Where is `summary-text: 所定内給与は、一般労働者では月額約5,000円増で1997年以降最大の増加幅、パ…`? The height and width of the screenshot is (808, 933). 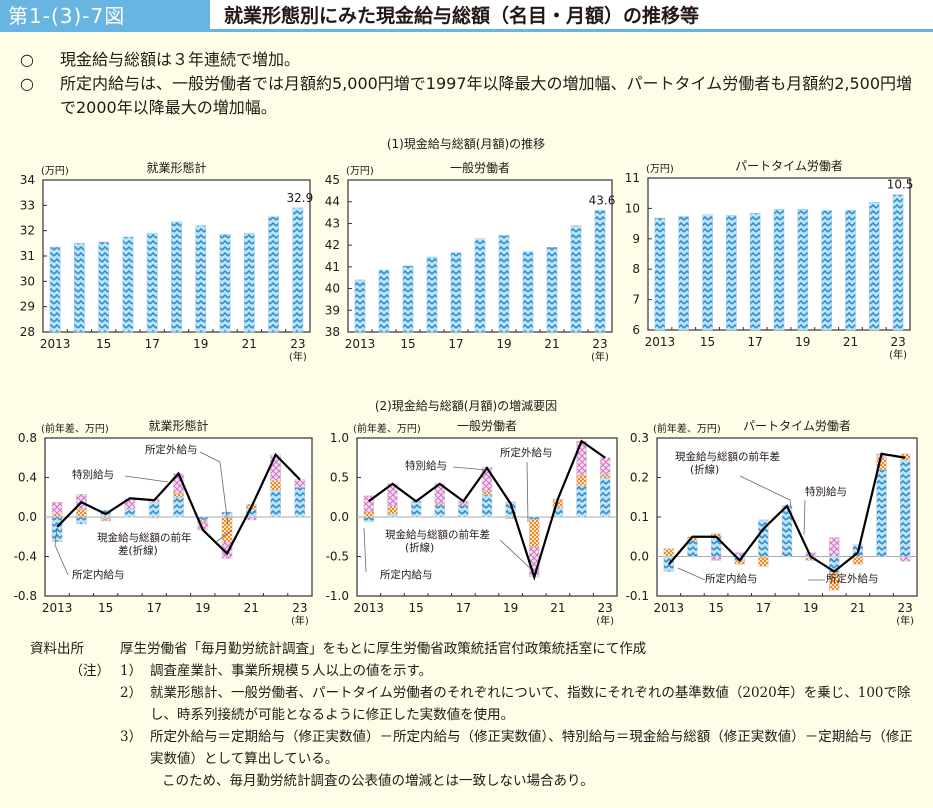
summary-text: 所定内給与は、一般労働者では月額約5,000円増で1997年以降最大の増加幅、パ… is located at coordinates (486, 95).